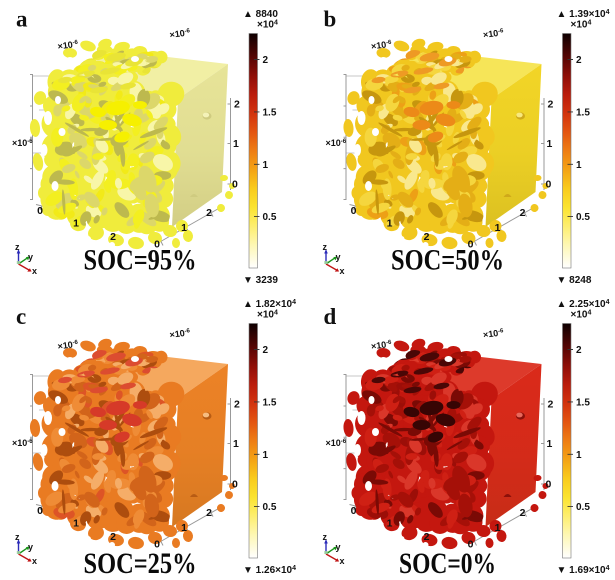 The width and height of the screenshot is (615, 580). Describe the element at coordinates (447, 260) in the screenshot. I see `svg-text: SOC=50%` at that location.